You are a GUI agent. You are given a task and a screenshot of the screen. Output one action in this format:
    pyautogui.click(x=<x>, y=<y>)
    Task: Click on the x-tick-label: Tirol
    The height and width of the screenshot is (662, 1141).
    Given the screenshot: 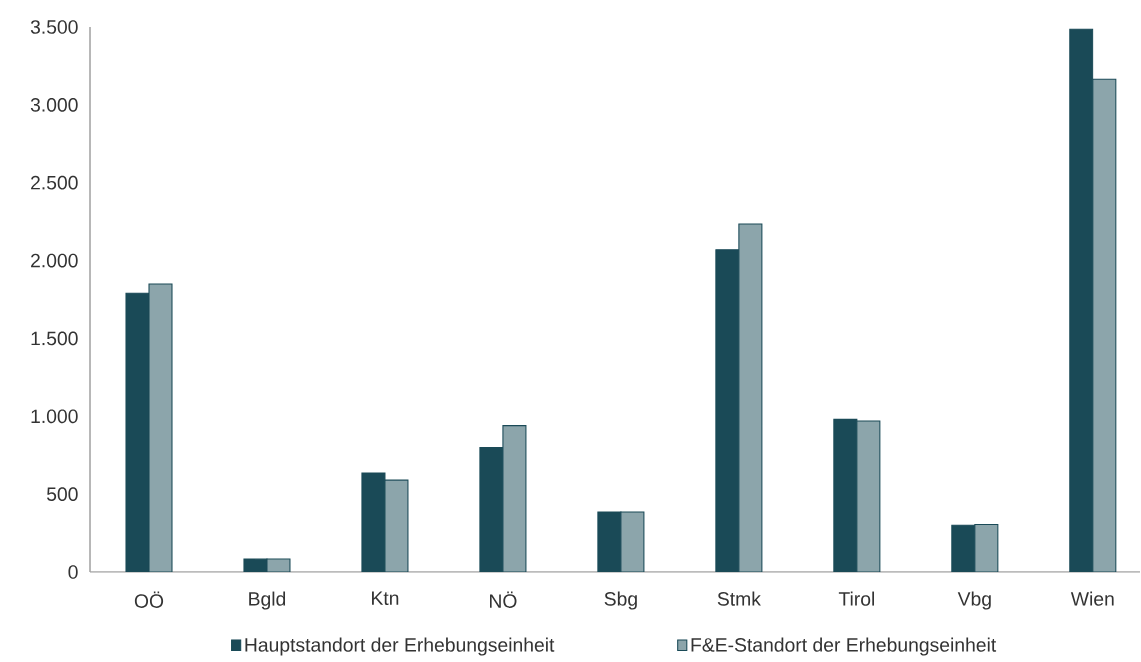 What is the action you would take?
    pyautogui.click(x=856, y=598)
    